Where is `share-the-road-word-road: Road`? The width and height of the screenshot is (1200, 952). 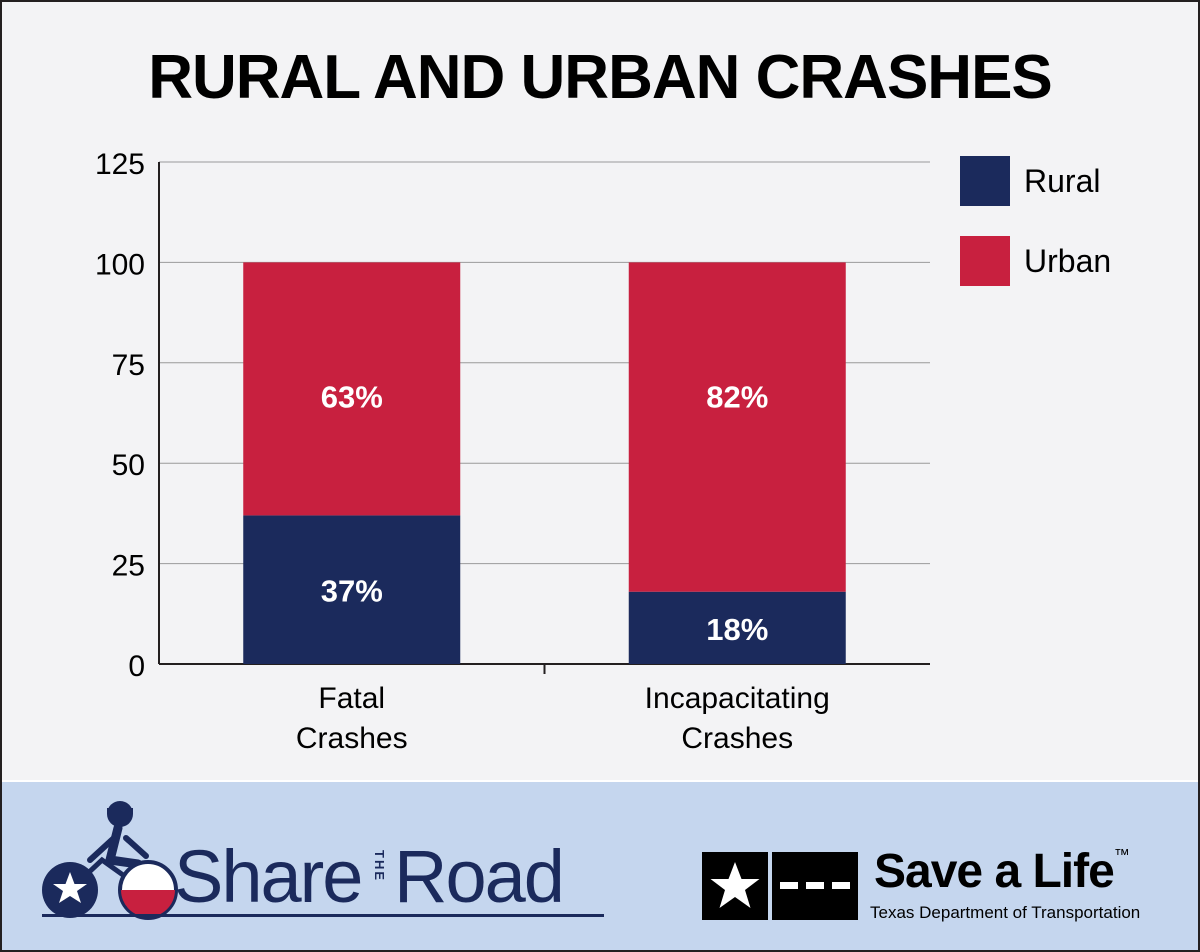 share-the-road-word-road: Road is located at coordinates (479, 876).